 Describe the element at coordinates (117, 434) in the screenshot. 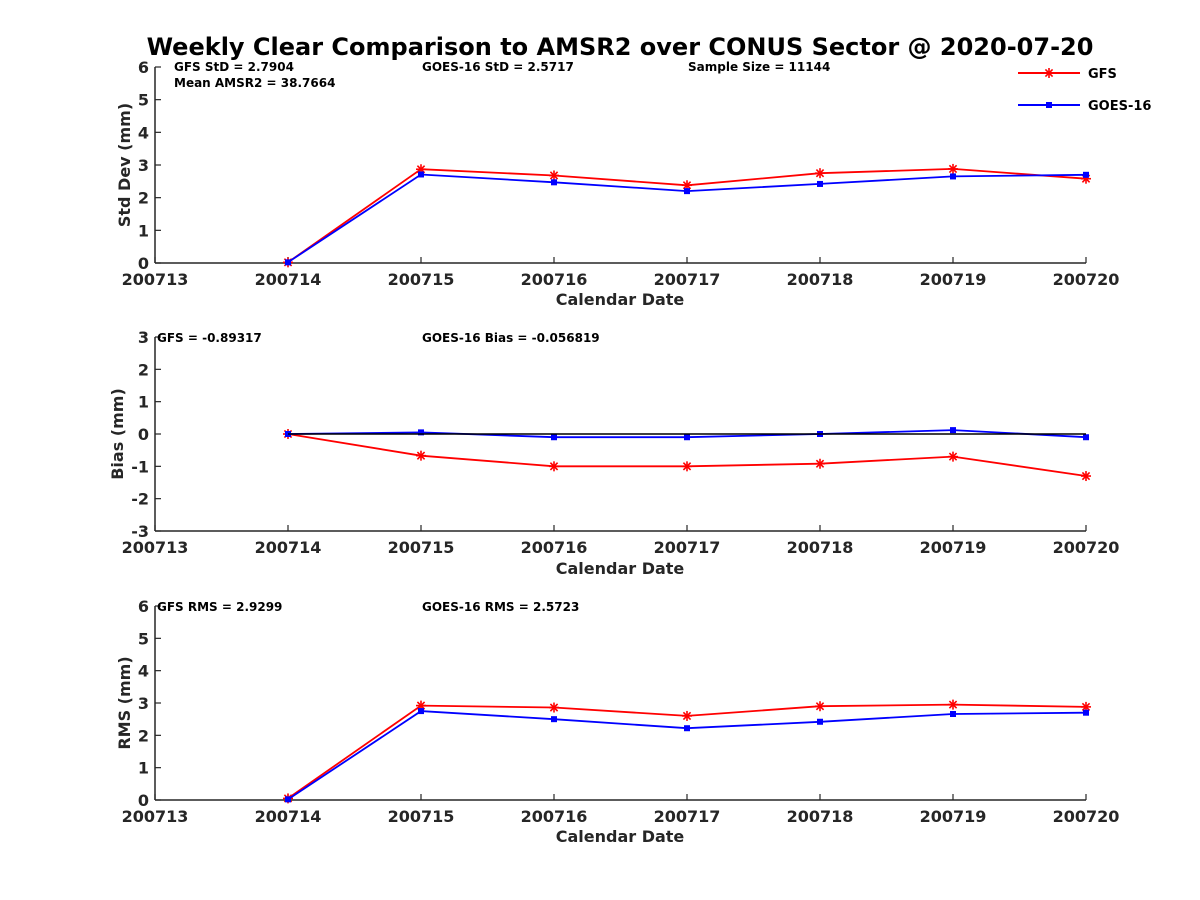

I see `y-axis-label-bias: Bias (mm)` at that location.